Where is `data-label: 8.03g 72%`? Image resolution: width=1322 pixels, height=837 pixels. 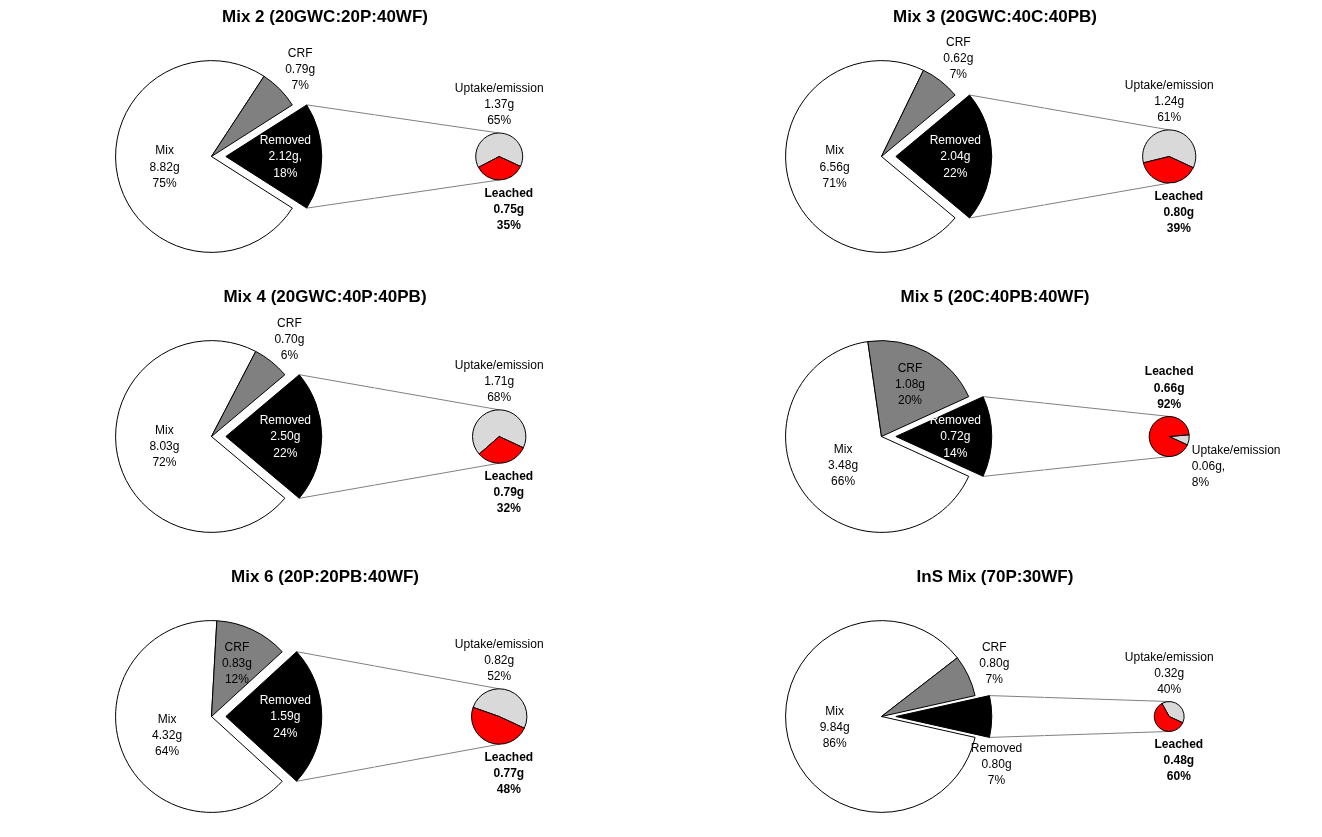
data-label: 8.03g 72% is located at coordinates (164, 453).